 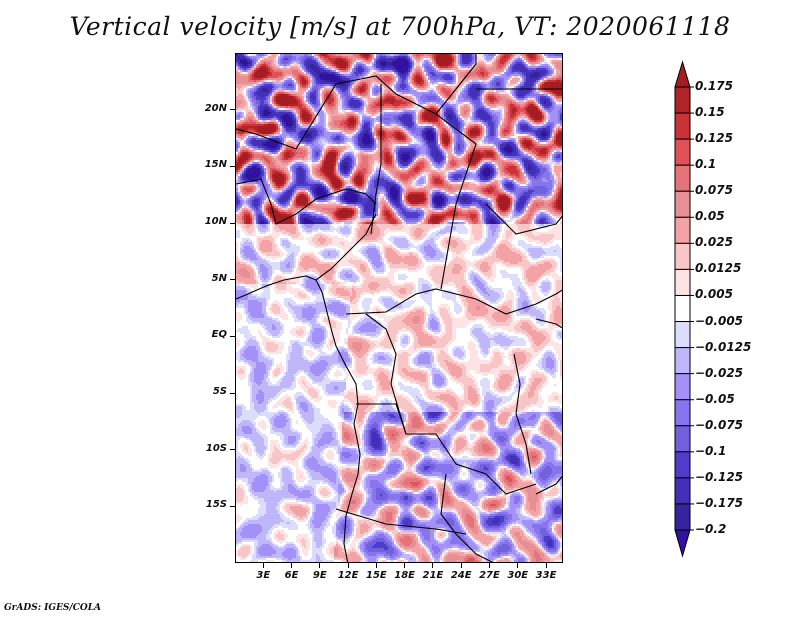 I want to click on colorbar-level-label: −0.125, so click(x=719, y=476).